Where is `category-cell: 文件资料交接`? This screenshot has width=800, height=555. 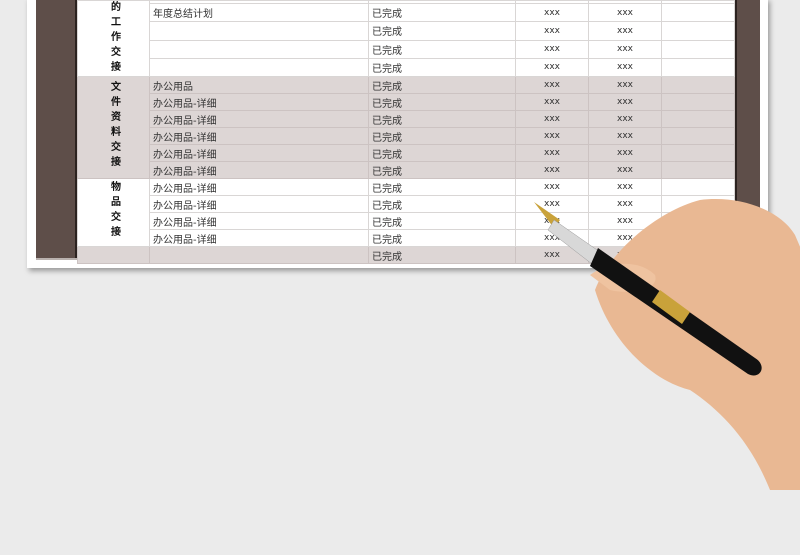
category-cell: 文件资料交接 is located at coordinates (113, 127).